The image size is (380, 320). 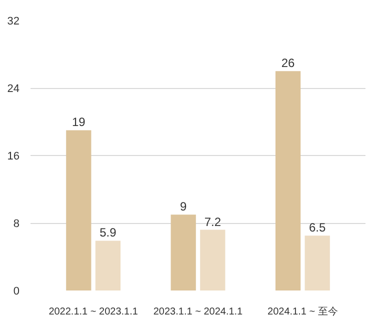 I want to click on data-label: 6.5, so click(x=317, y=227).